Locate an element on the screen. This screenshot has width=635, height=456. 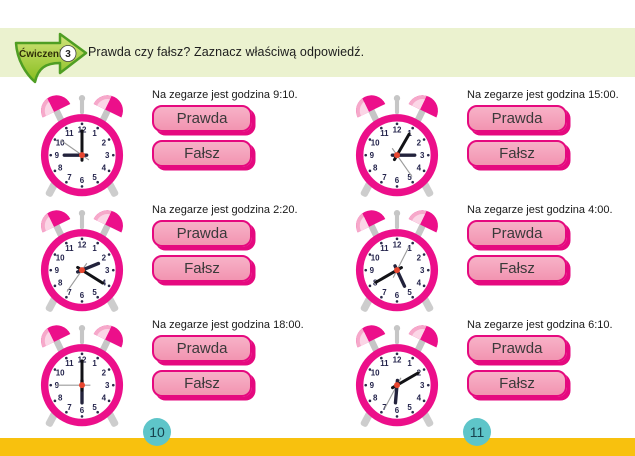
statement-text: Na zegarze jest godzina 9:10. is located at coordinates (225, 95).